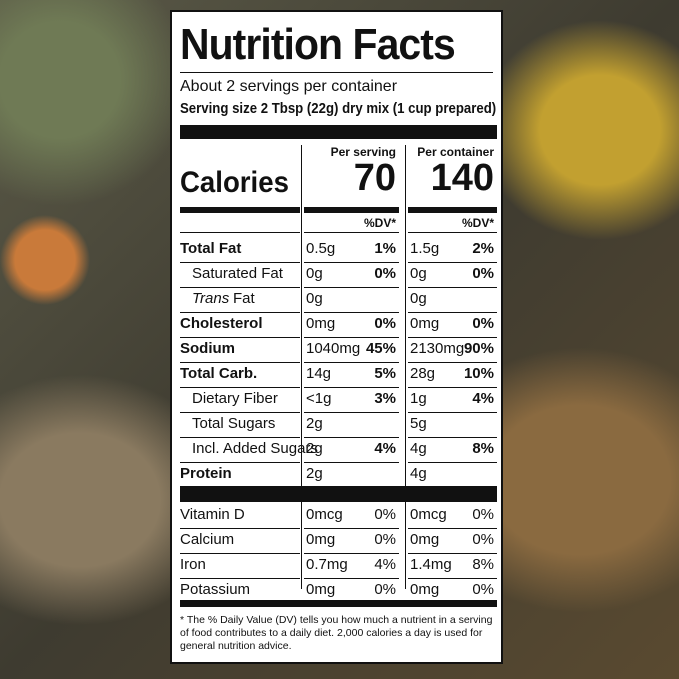  Describe the element at coordinates (211, 248) in the screenshot. I see `nutrient-name: Total Fat` at that location.